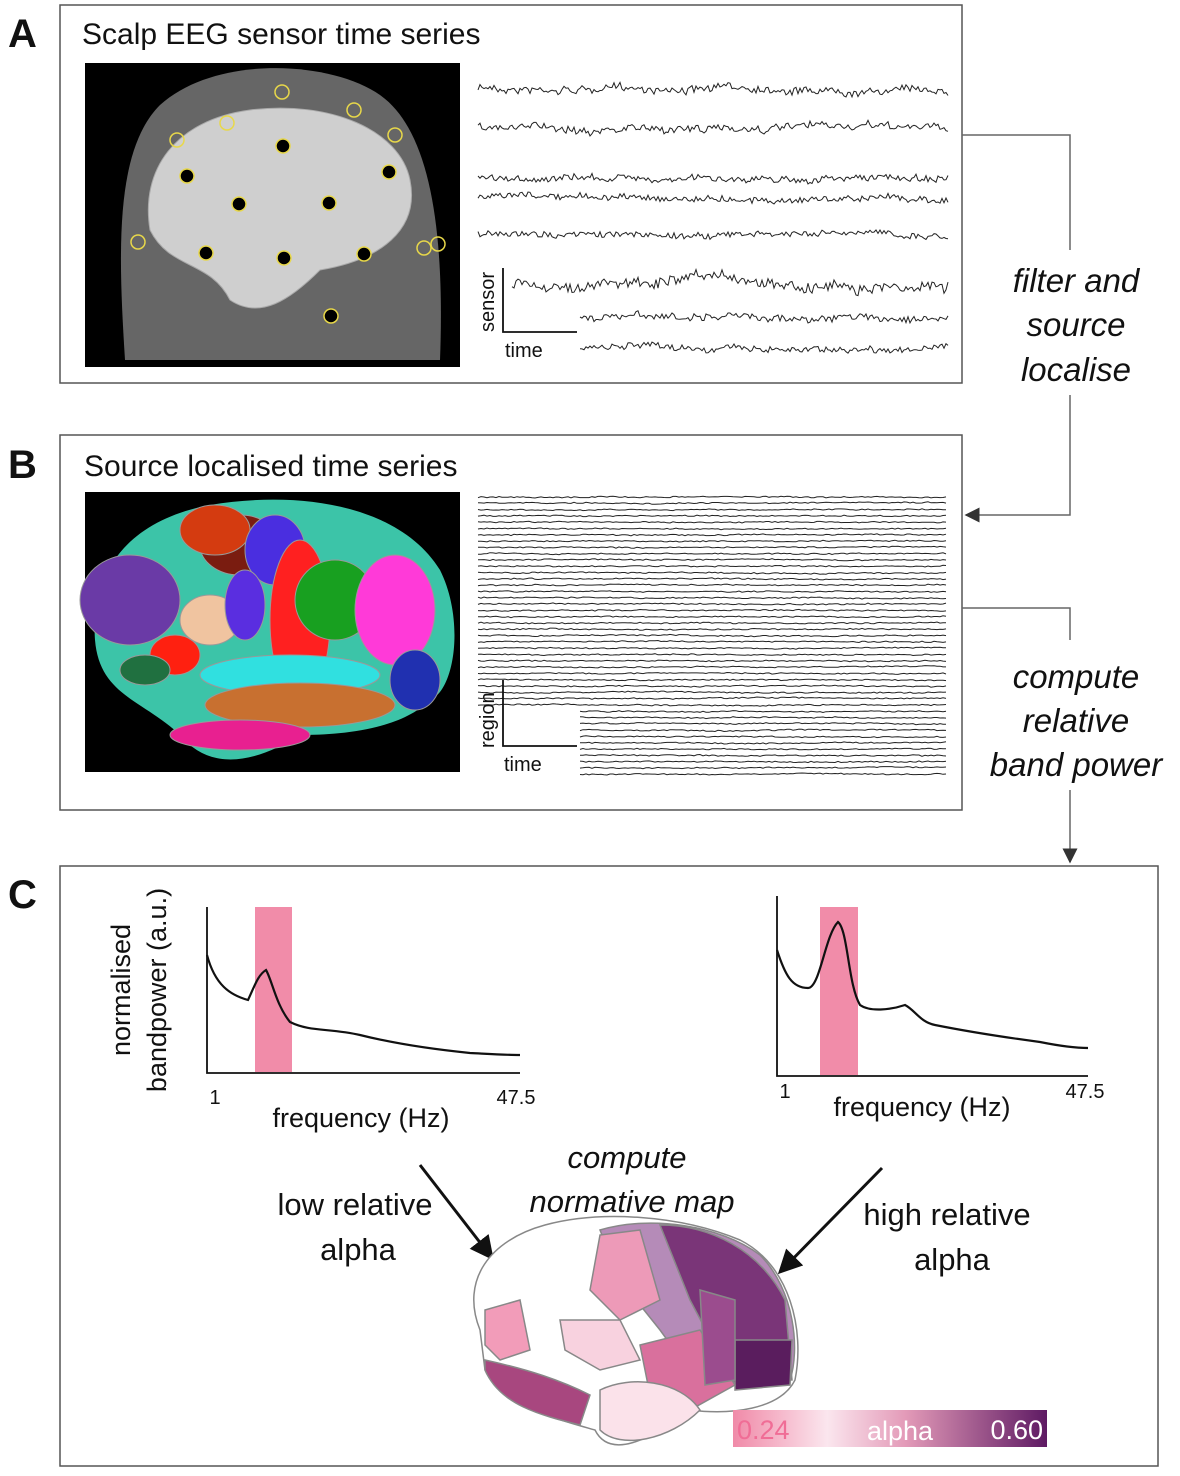 This screenshot has height=1476, width=1180. Describe the element at coordinates (636, 1330) in the screenshot. I see `normative-map` at that location.